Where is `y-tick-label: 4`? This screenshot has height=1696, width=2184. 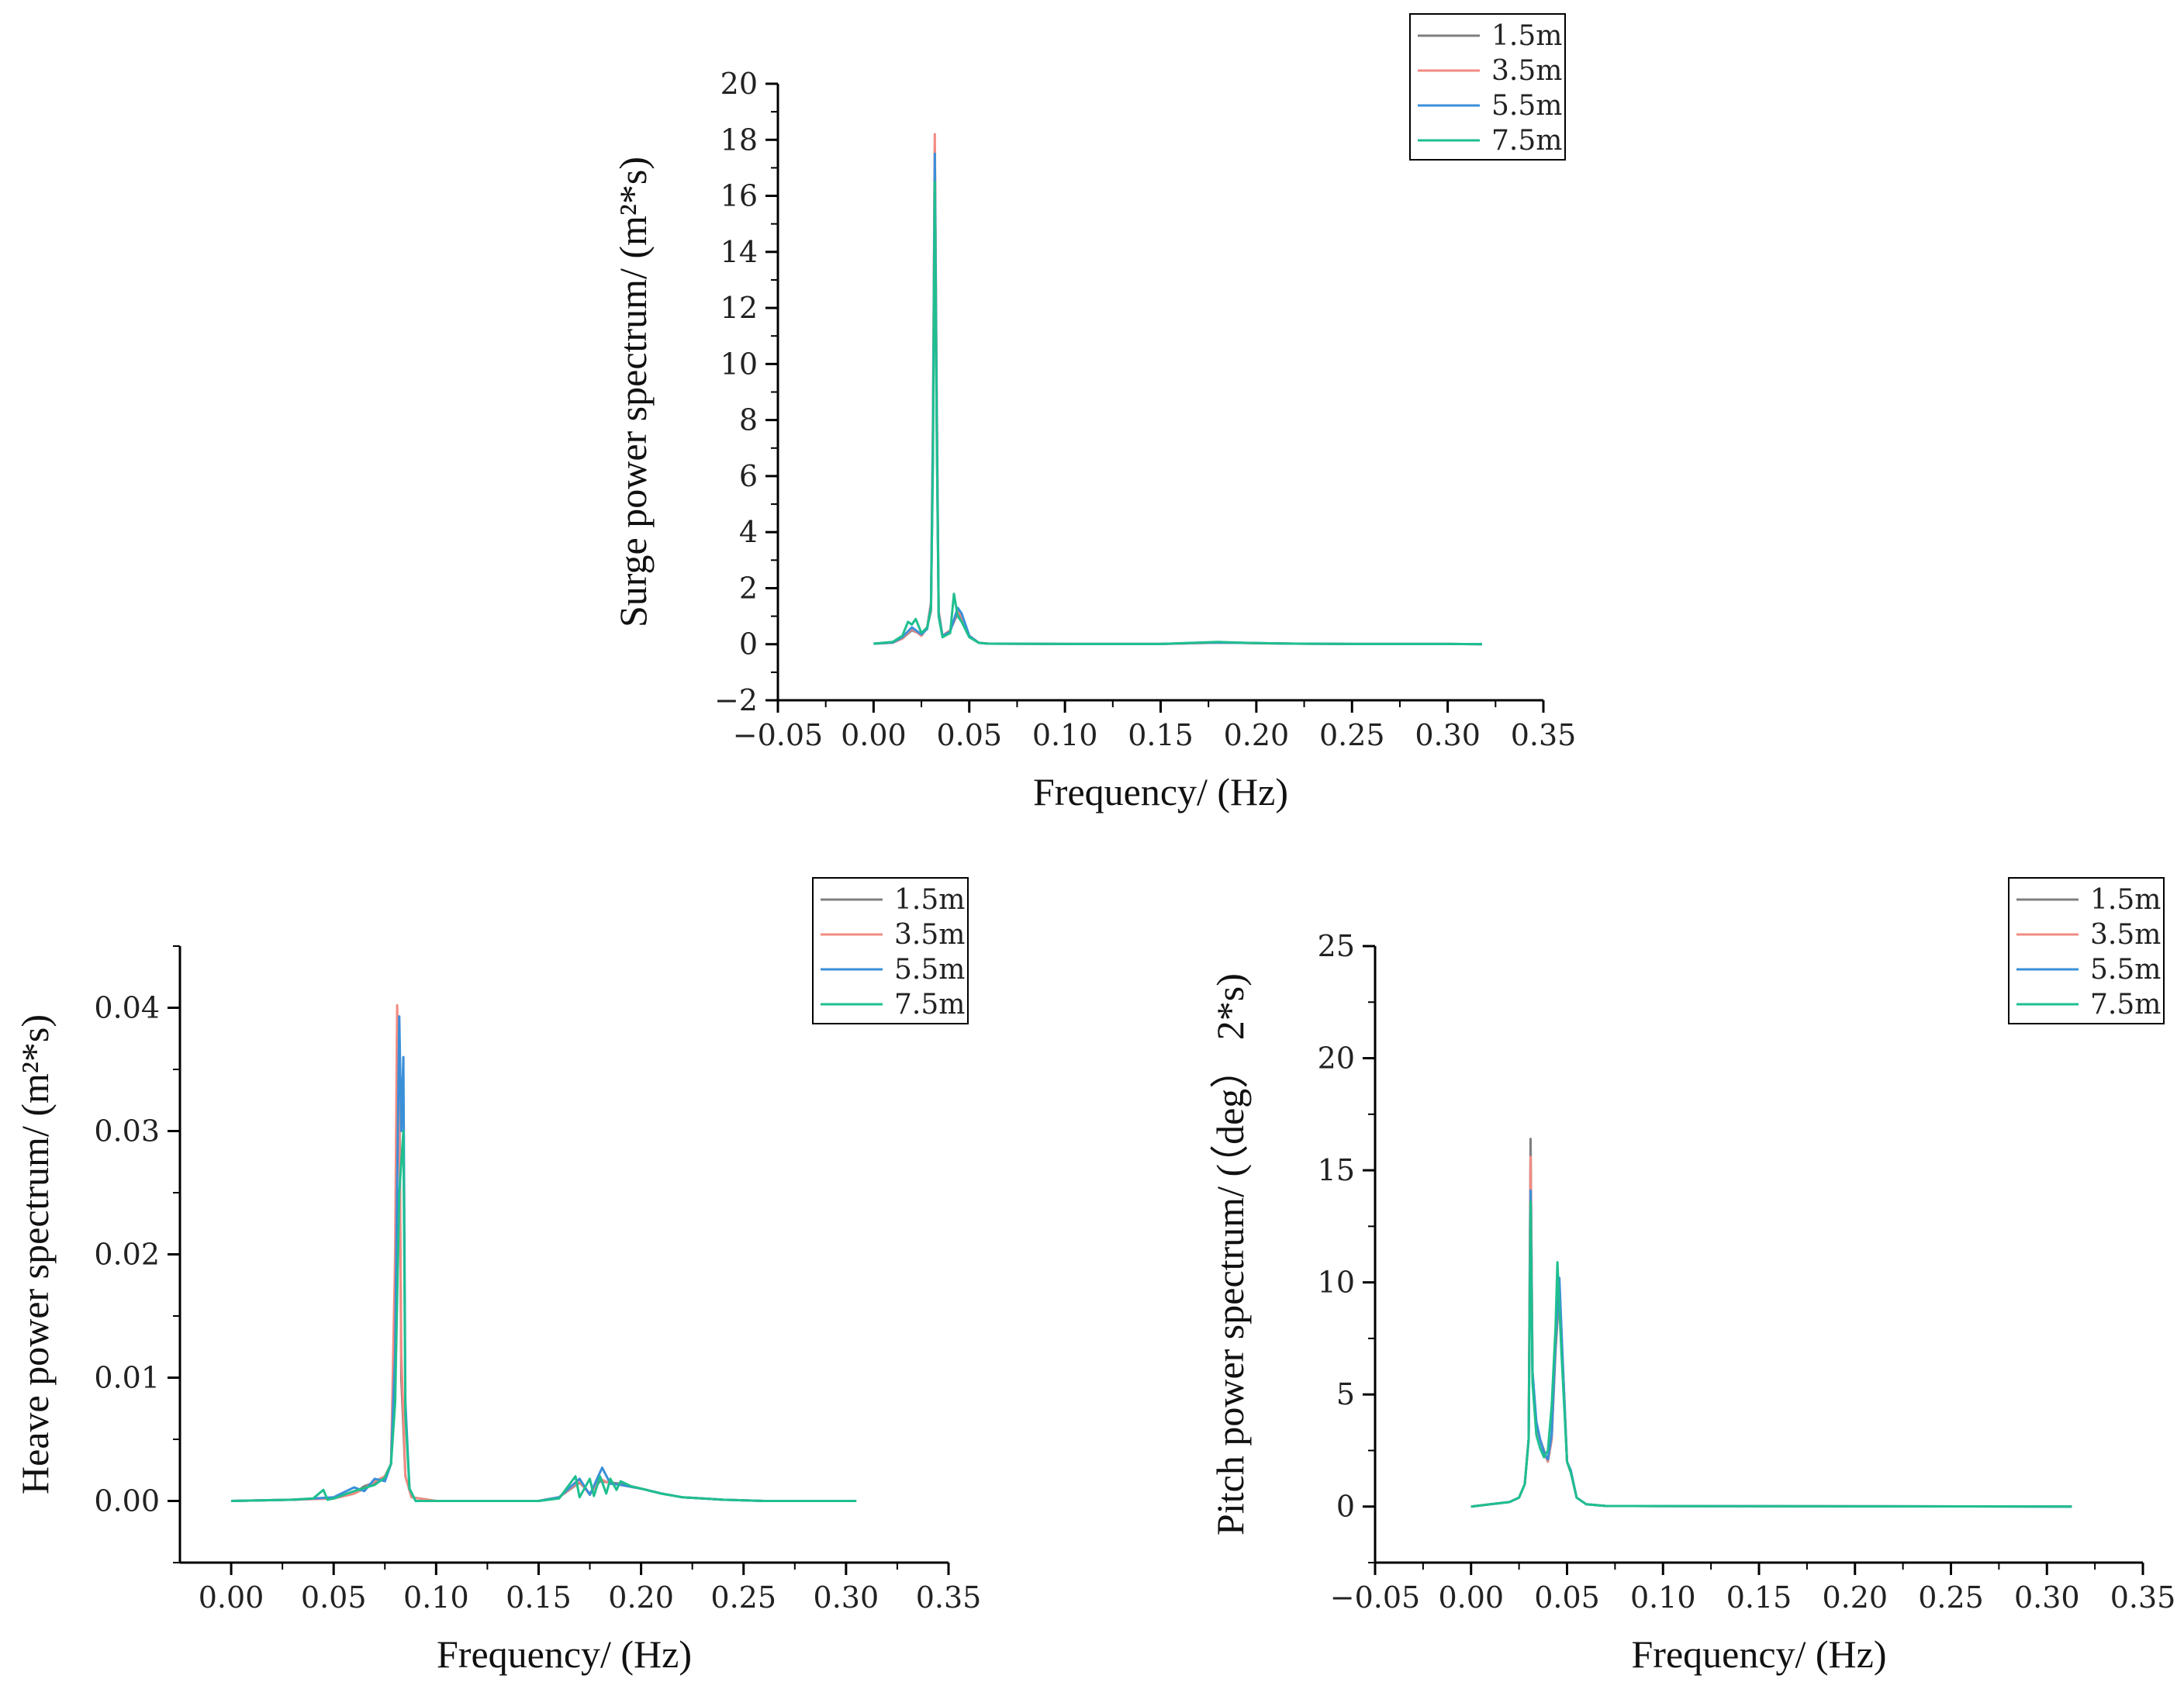
y-tick-label: 4 is located at coordinates (748, 532).